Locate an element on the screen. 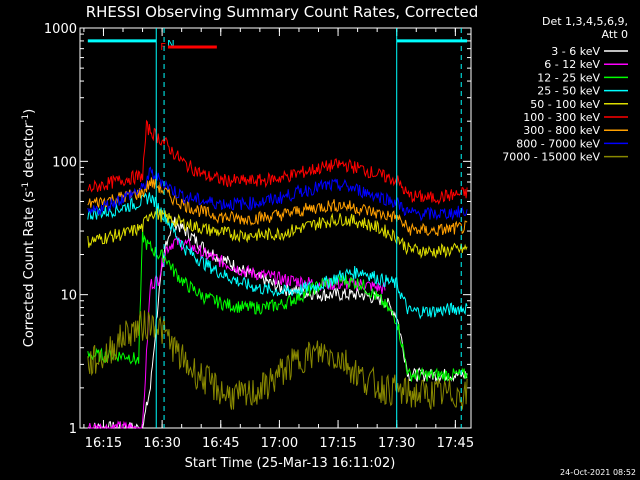 The width and height of the screenshot is (640, 480). x-tick-labels: 16:15 16:30 16:45 17:00 17:15 17:30 17:45 is located at coordinates (279, 443).